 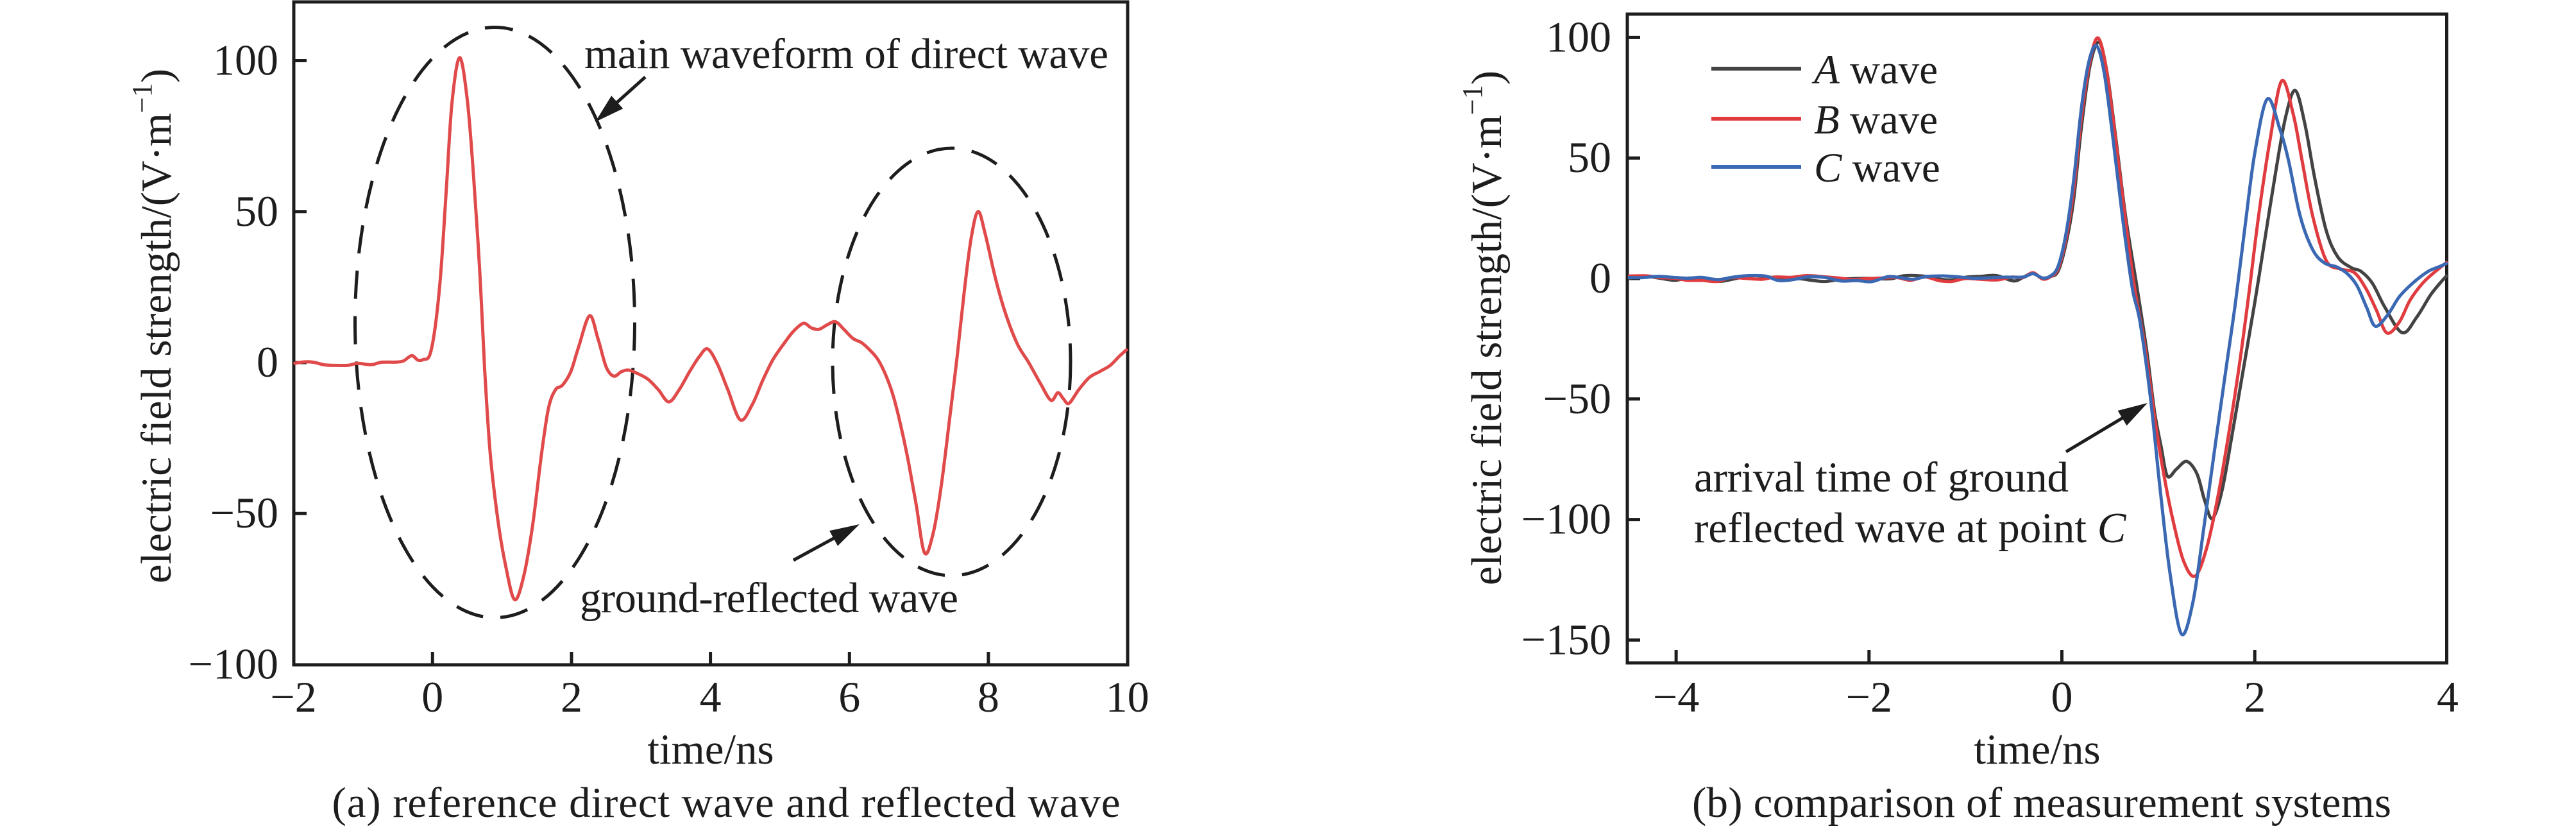 I want to click on svg-text: ground-reflected wave, so click(x=769, y=598).